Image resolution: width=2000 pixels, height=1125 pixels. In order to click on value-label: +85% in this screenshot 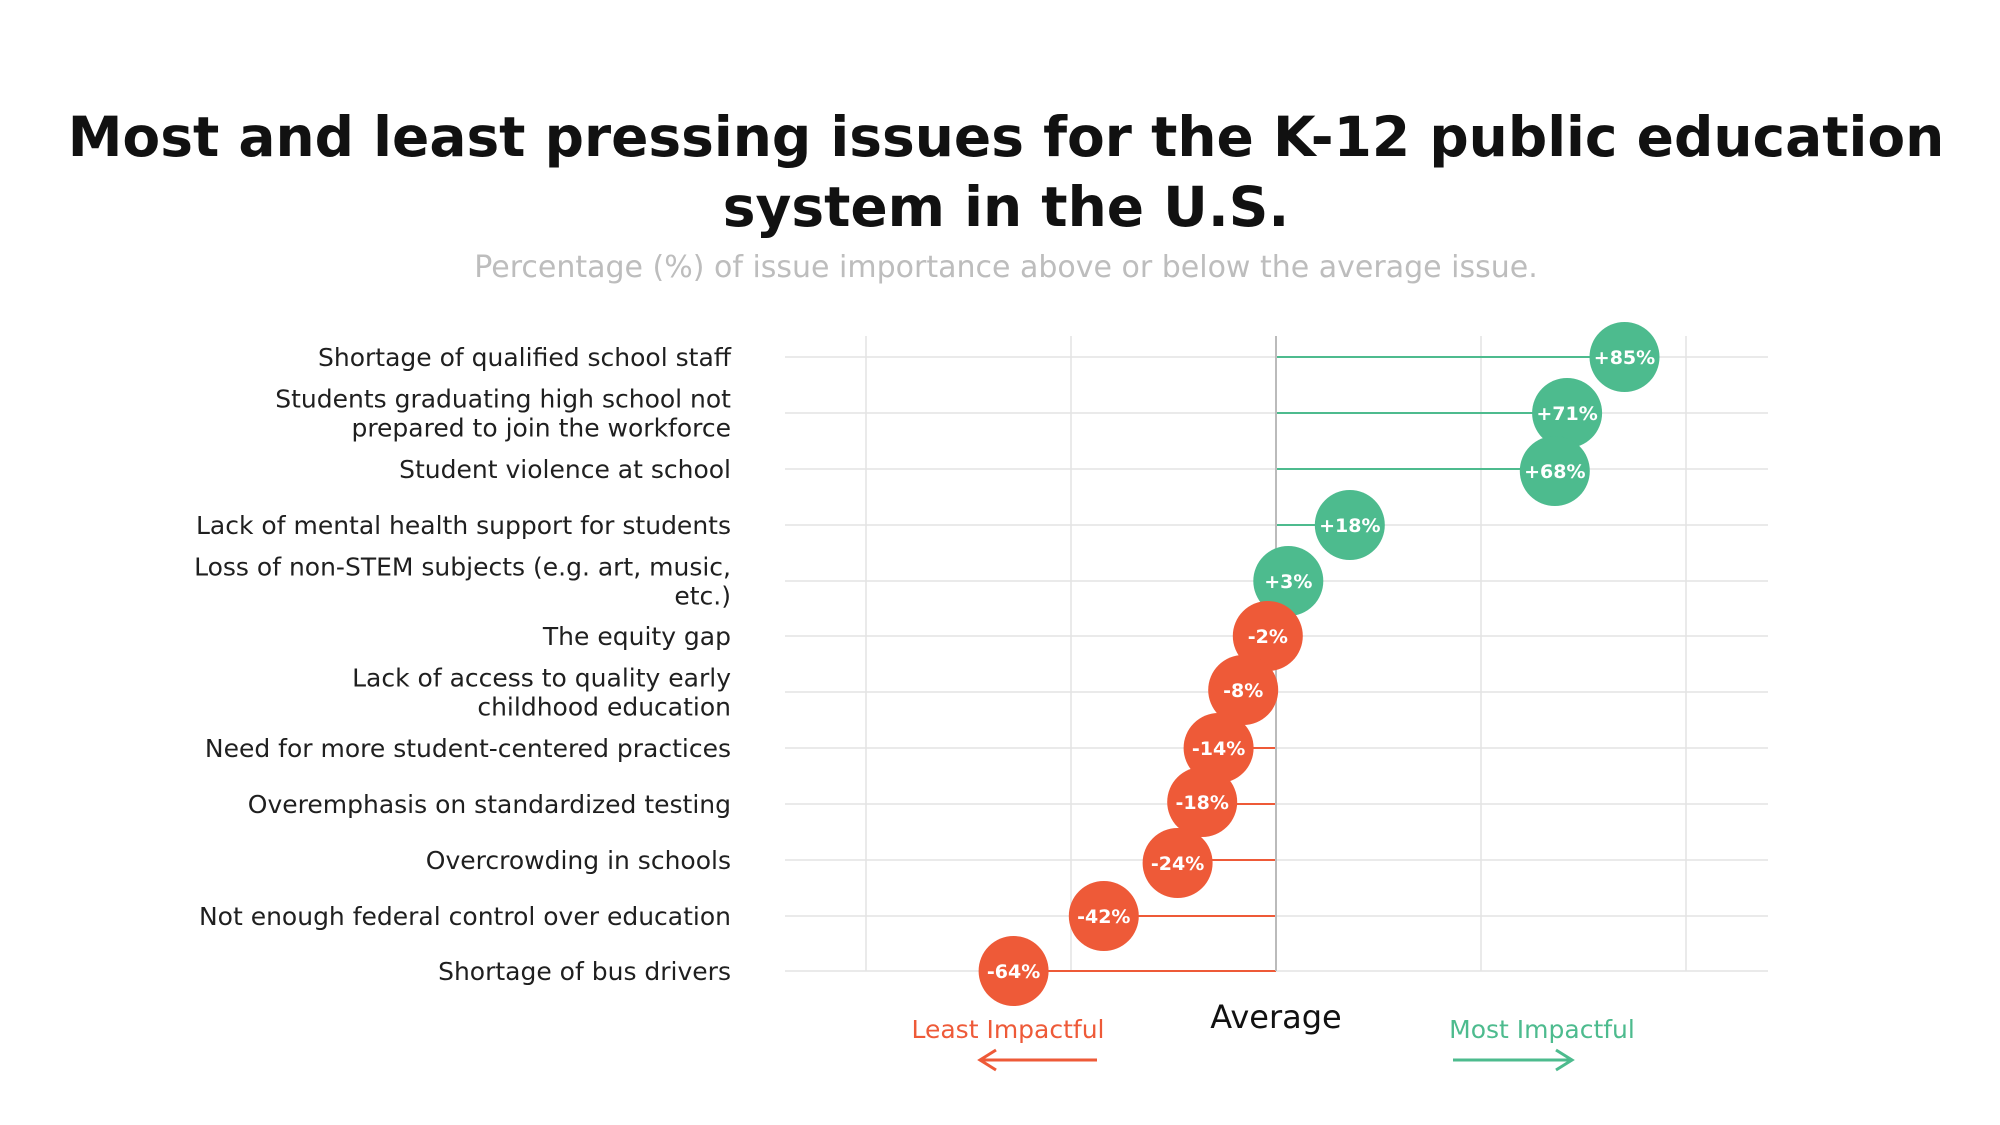, I will do `click(1624, 358)`.